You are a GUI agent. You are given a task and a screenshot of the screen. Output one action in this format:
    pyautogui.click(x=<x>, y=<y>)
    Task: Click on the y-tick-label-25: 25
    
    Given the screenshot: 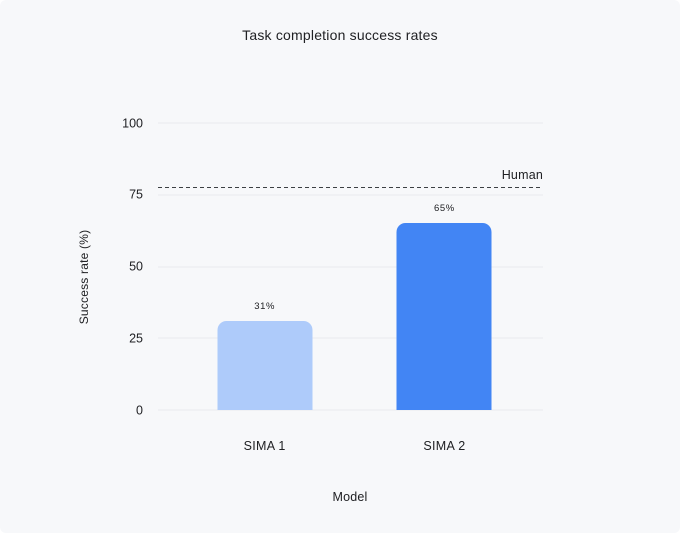 What is the action you would take?
    pyautogui.click(x=136, y=338)
    